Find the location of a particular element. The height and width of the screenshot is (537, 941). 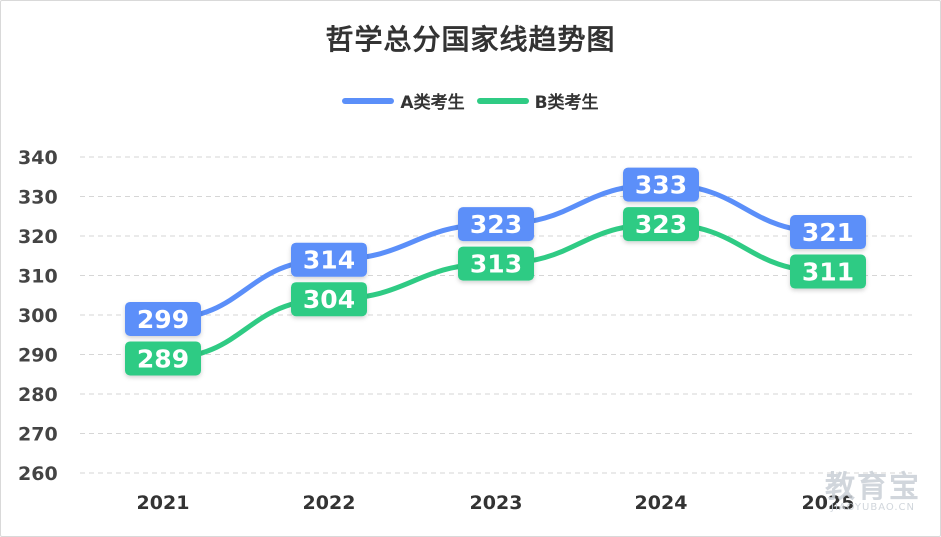

y-tick-label: 310 is located at coordinates (38, 277).